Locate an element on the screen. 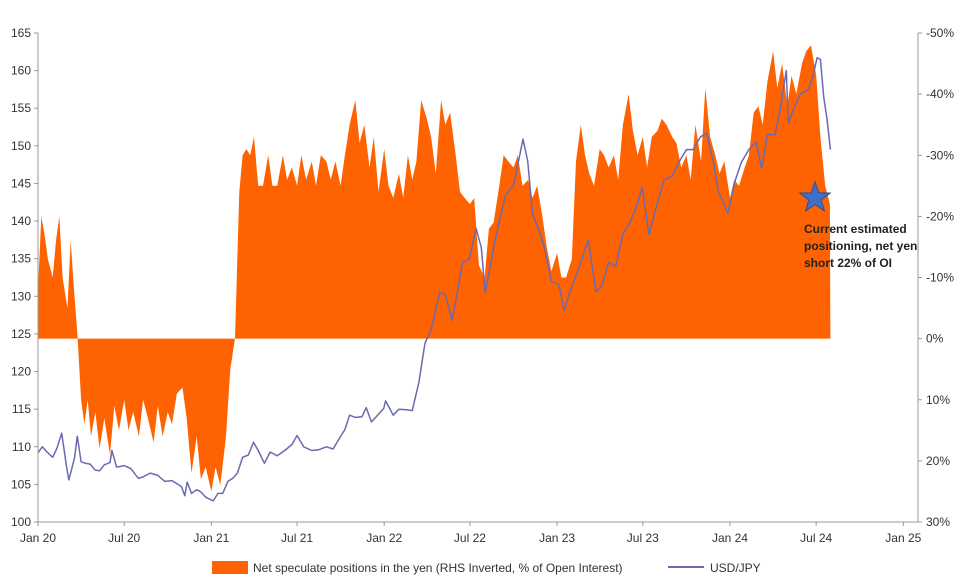  left-tick-label: 130 is located at coordinates (21, 296).